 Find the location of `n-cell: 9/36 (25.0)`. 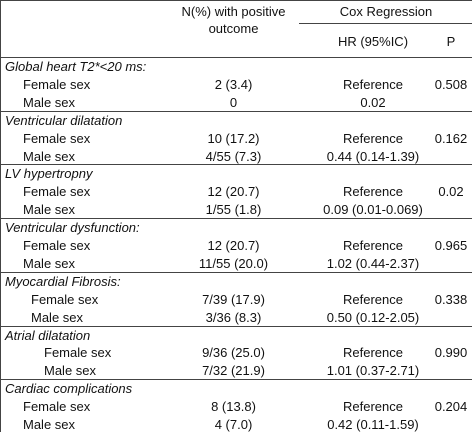

n-cell: 9/36 (25.0) is located at coordinates (233, 353).